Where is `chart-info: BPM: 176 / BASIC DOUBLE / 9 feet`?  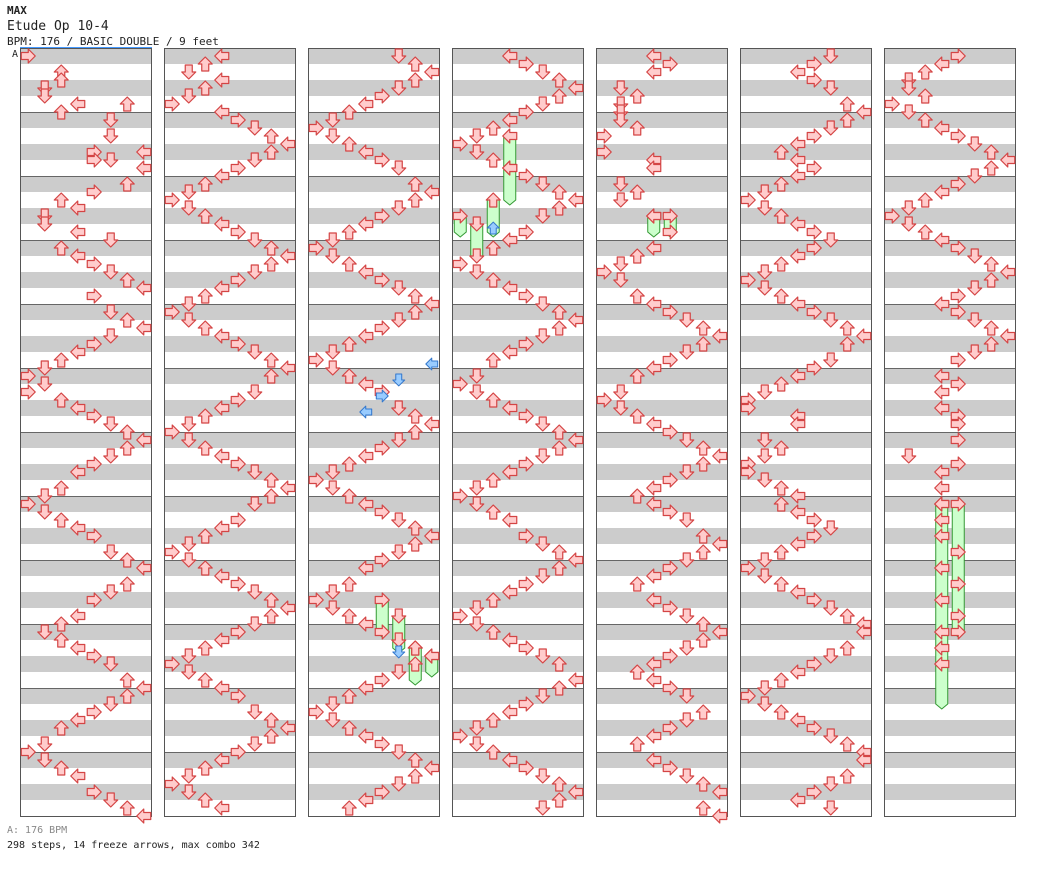 chart-info: BPM: 176 / BASIC DOUBLE / 9 feet is located at coordinates (113, 41).